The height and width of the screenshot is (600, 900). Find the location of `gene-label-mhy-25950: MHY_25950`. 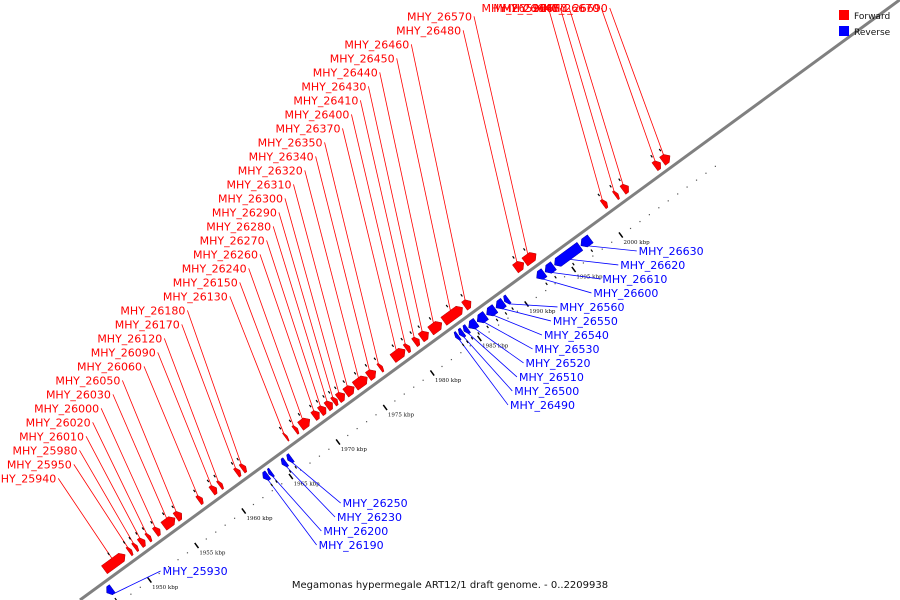

gene-label-mhy-25950: MHY_25950 is located at coordinates (39, 464).